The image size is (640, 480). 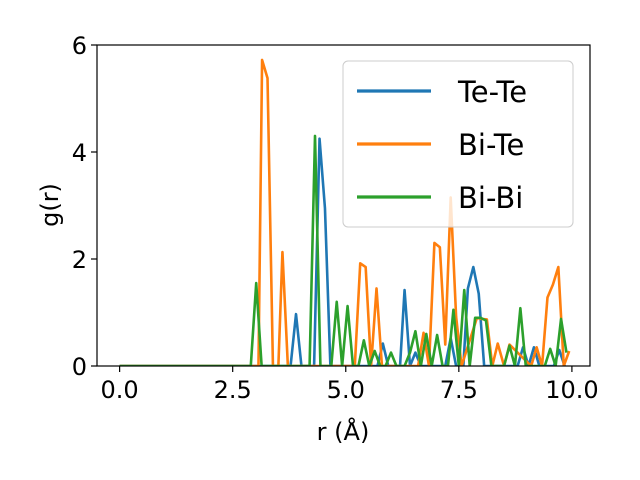 What do you see at coordinates (346, 390) in the screenshot?
I see `x-tick-label: 5.0` at bounding box center [346, 390].